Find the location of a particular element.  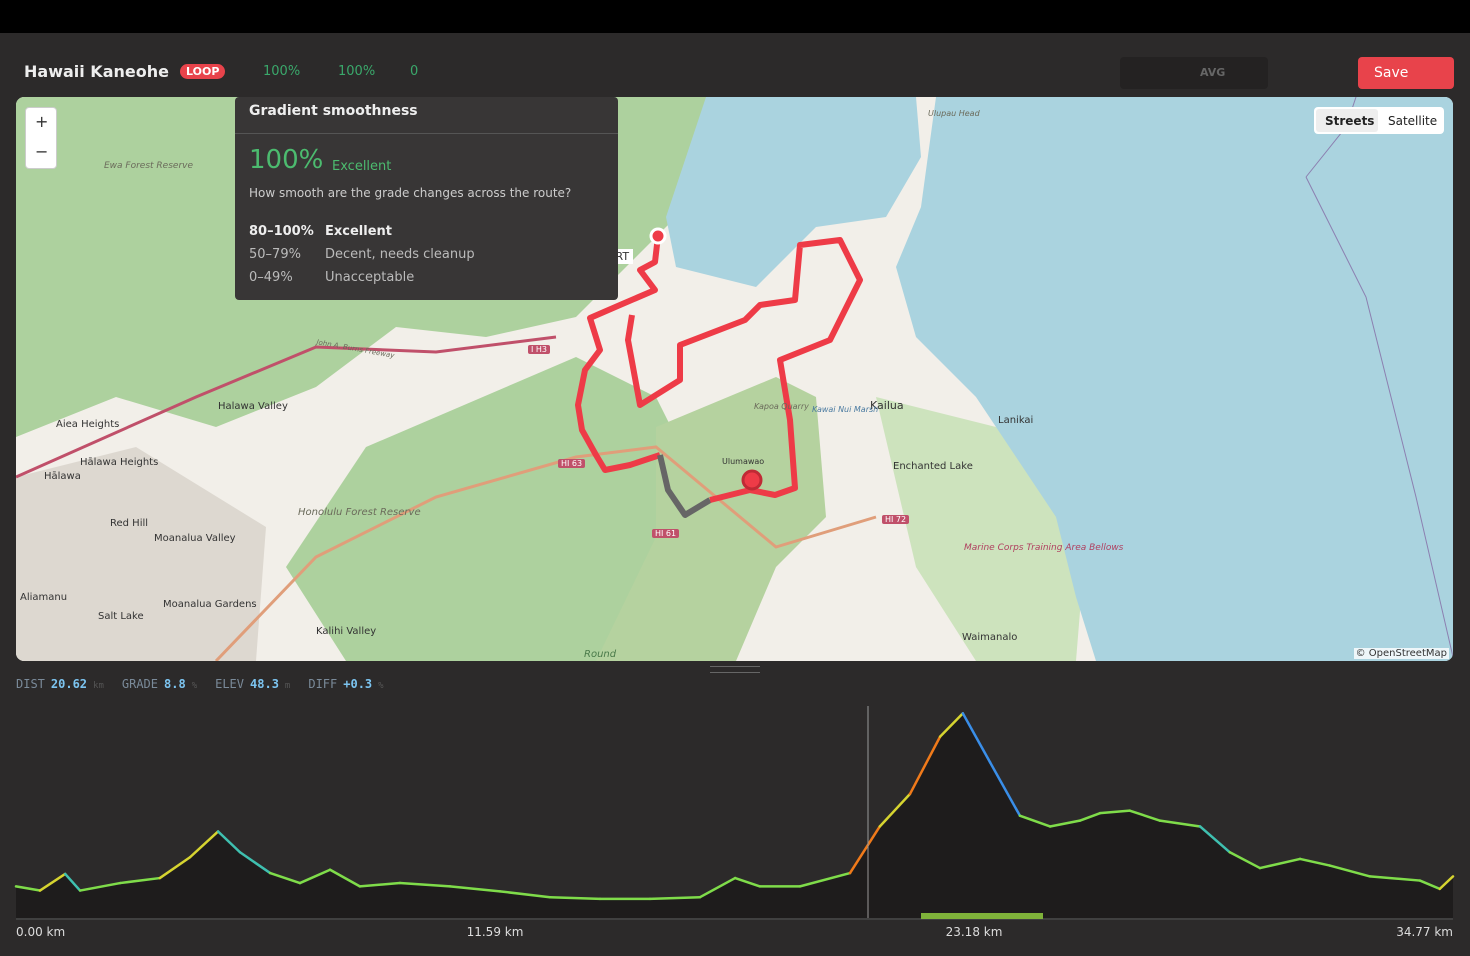

map-label: Kapoa Quarry is located at coordinates (781, 406).